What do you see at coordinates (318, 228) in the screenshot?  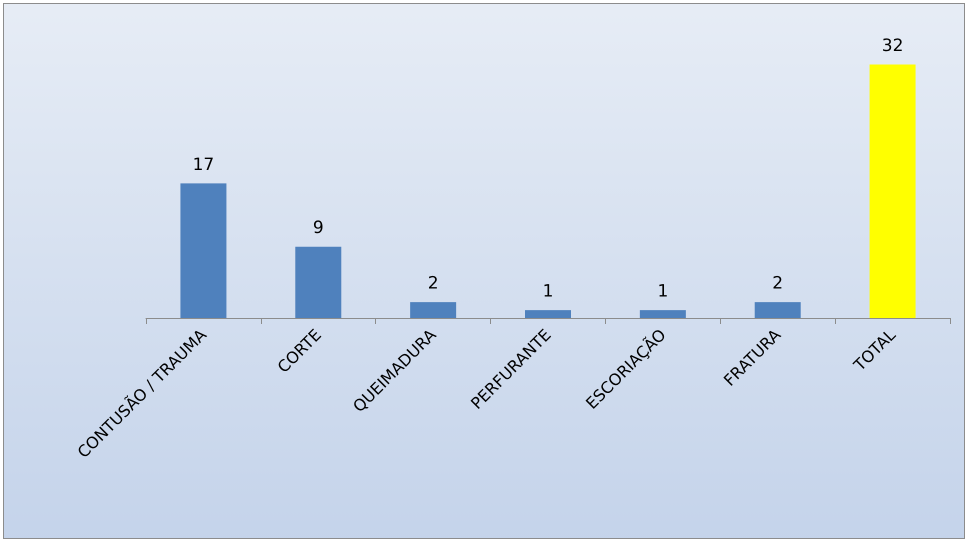 I see `data-label: 9` at bounding box center [318, 228].